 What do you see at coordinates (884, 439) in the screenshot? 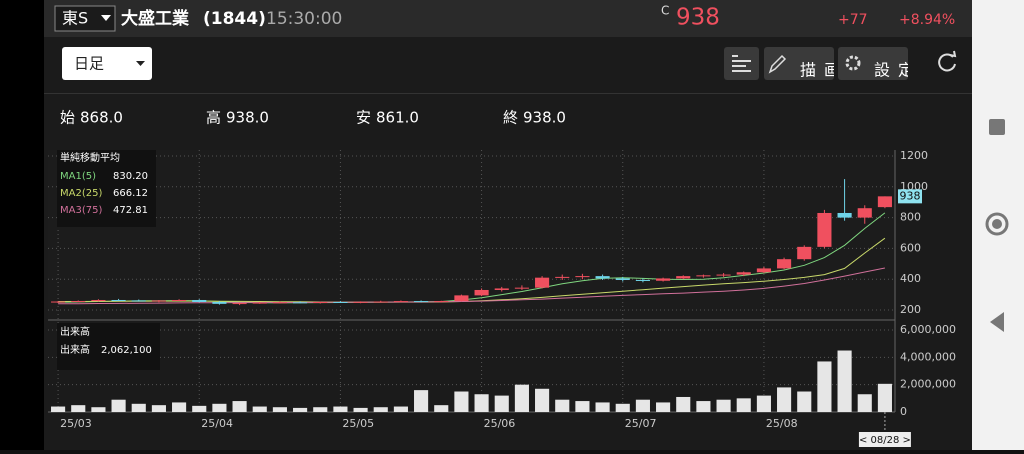
I see `cursor-box` at bounding box center [884, 439].